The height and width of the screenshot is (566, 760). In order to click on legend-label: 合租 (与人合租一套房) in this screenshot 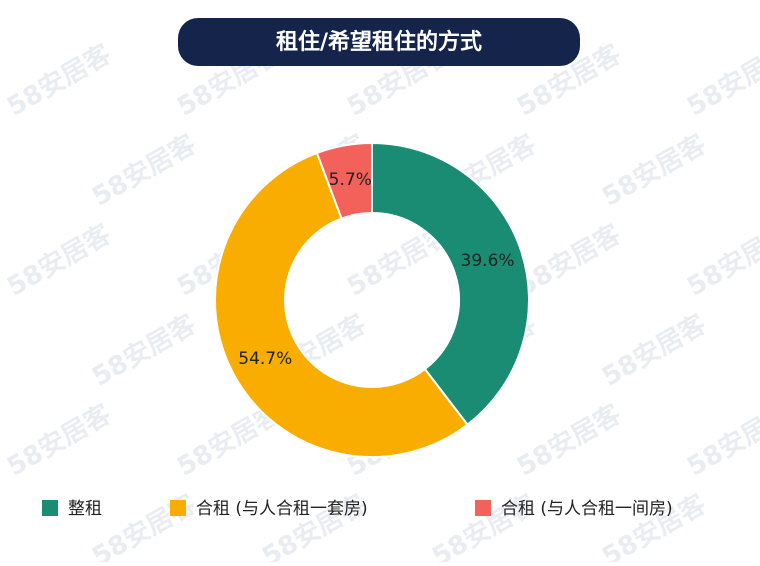, I will do `click(282, 509)`.